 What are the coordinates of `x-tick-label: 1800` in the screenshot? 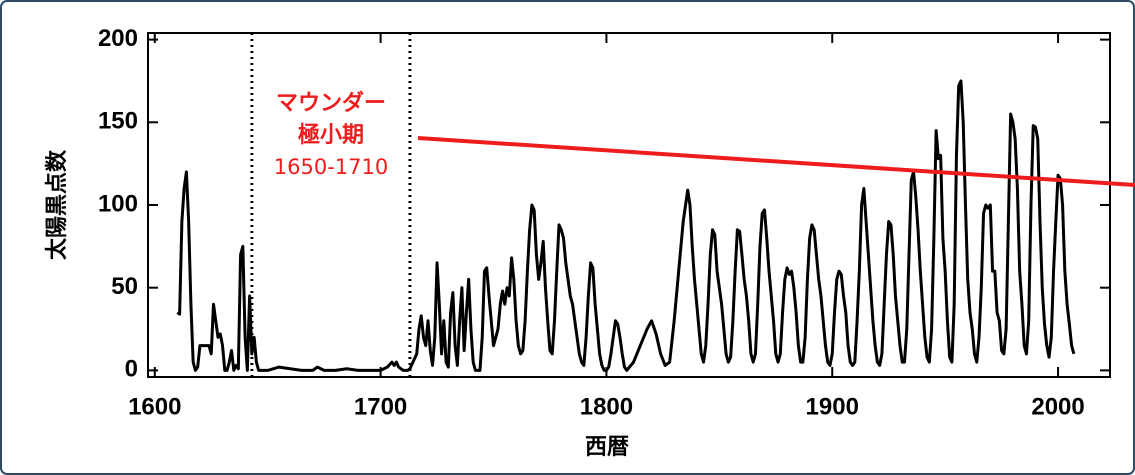 It's located at (606, 406).